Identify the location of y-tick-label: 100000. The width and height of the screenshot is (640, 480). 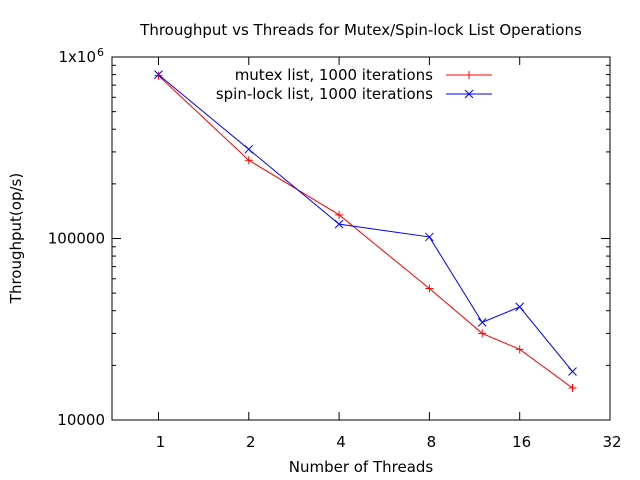
(76, 239).